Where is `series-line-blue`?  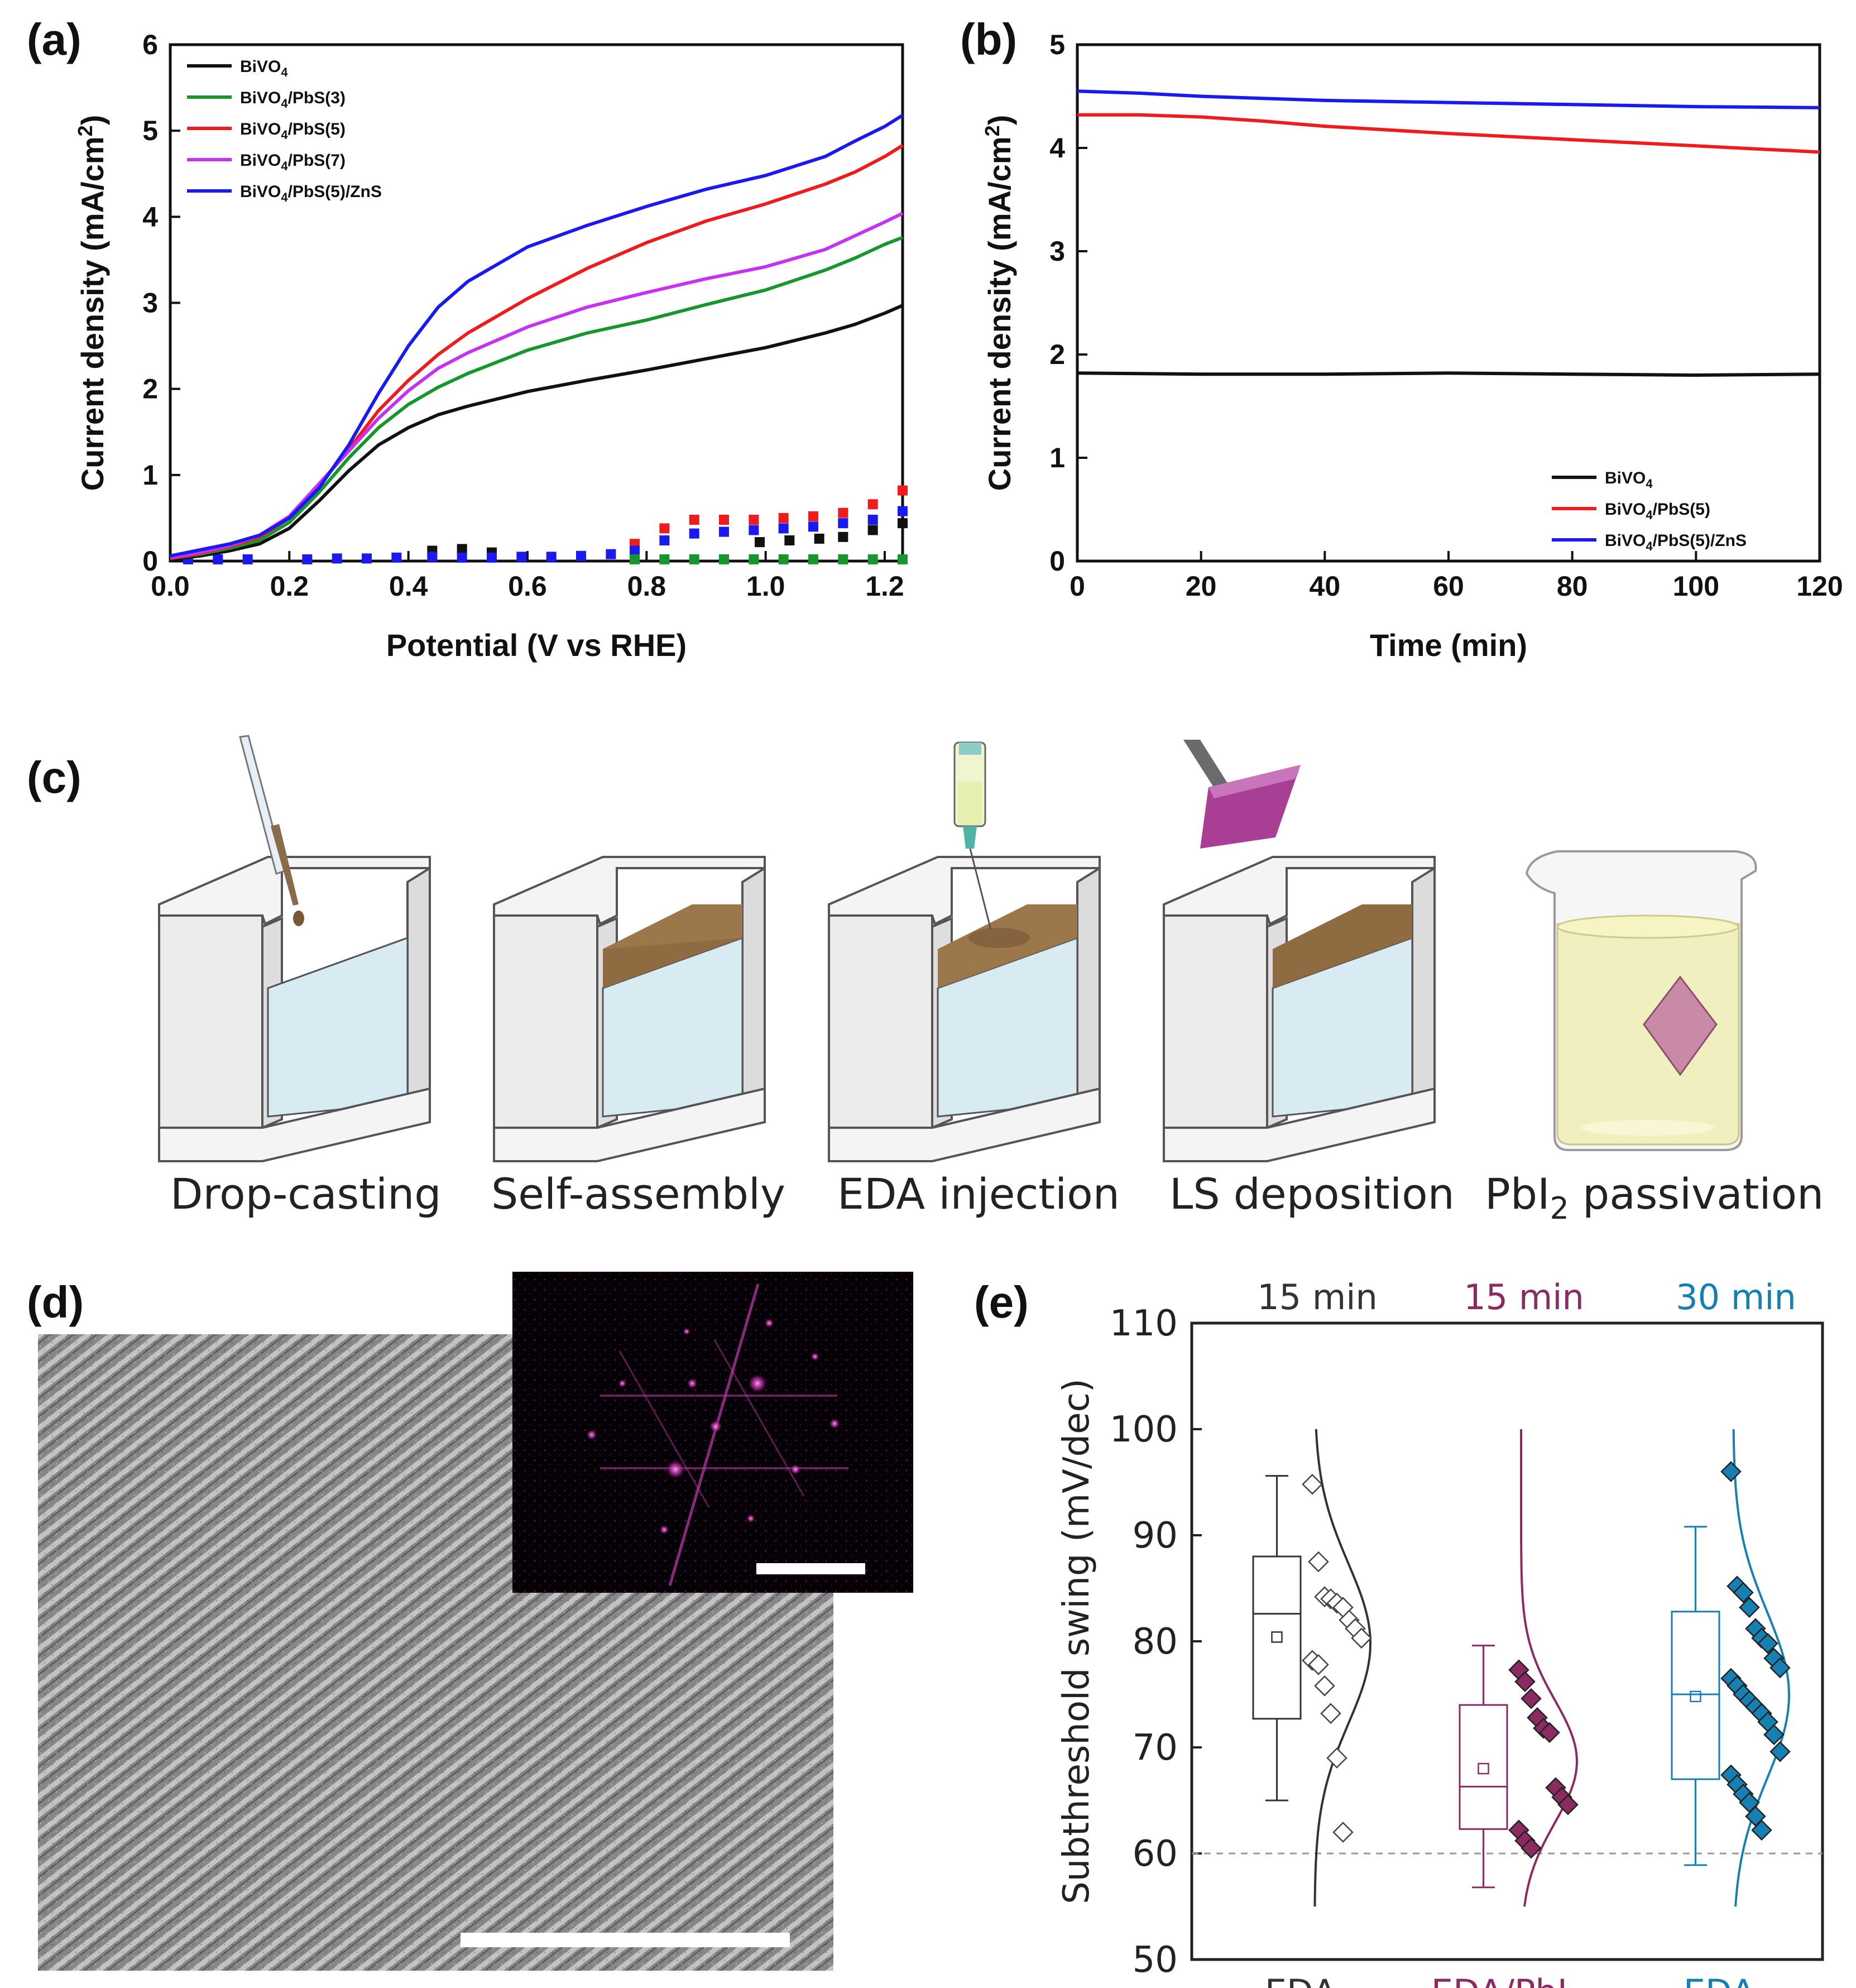 series-line-blue is located at coordinates (1448, 99).